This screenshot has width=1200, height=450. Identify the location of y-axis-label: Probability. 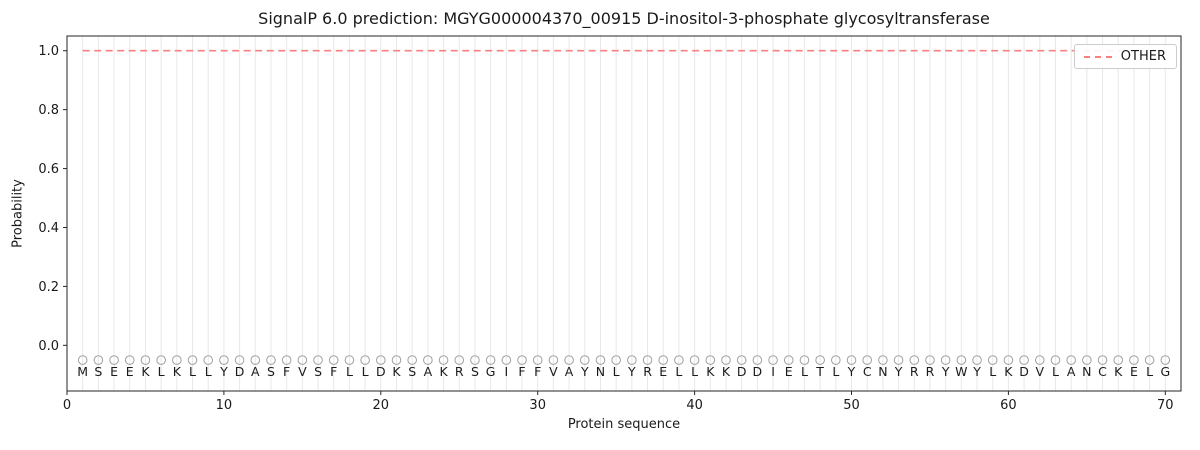
(18, 213).